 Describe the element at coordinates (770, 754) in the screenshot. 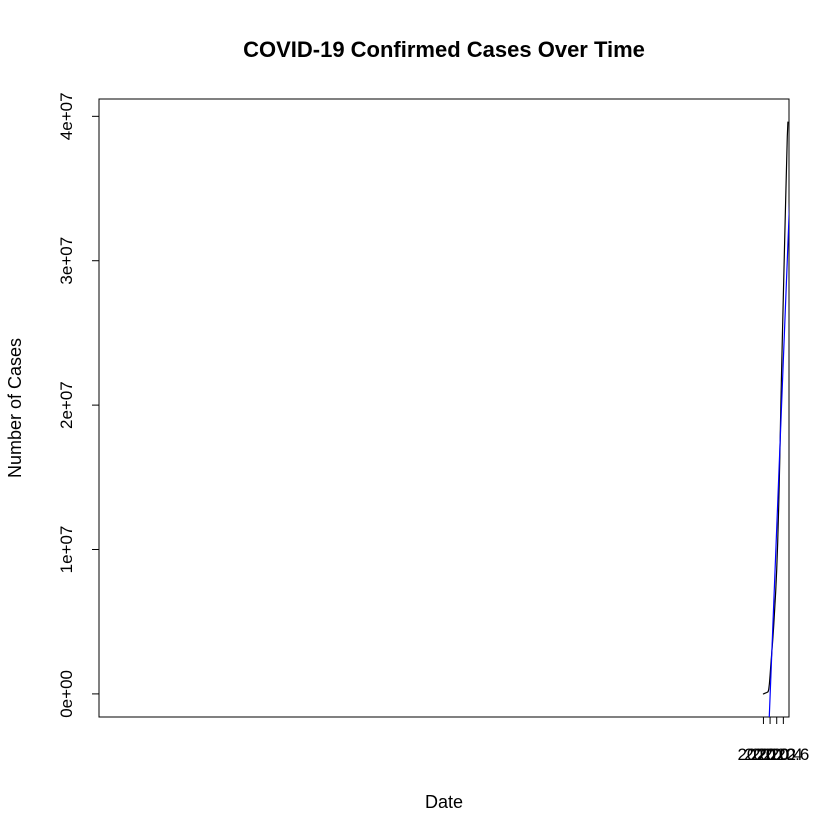

I see `x-tick-label: 2020.2` at that location.